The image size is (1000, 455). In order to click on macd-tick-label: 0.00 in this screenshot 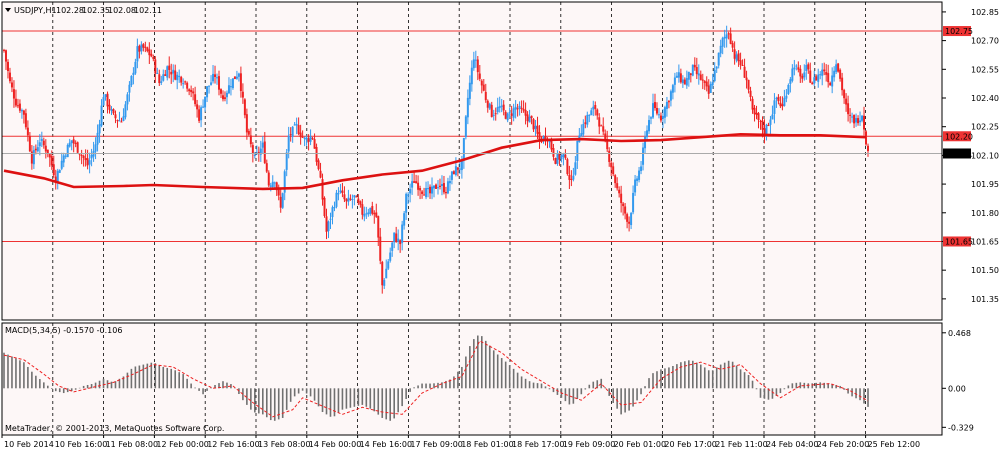, I will do `click(957, 388)`.